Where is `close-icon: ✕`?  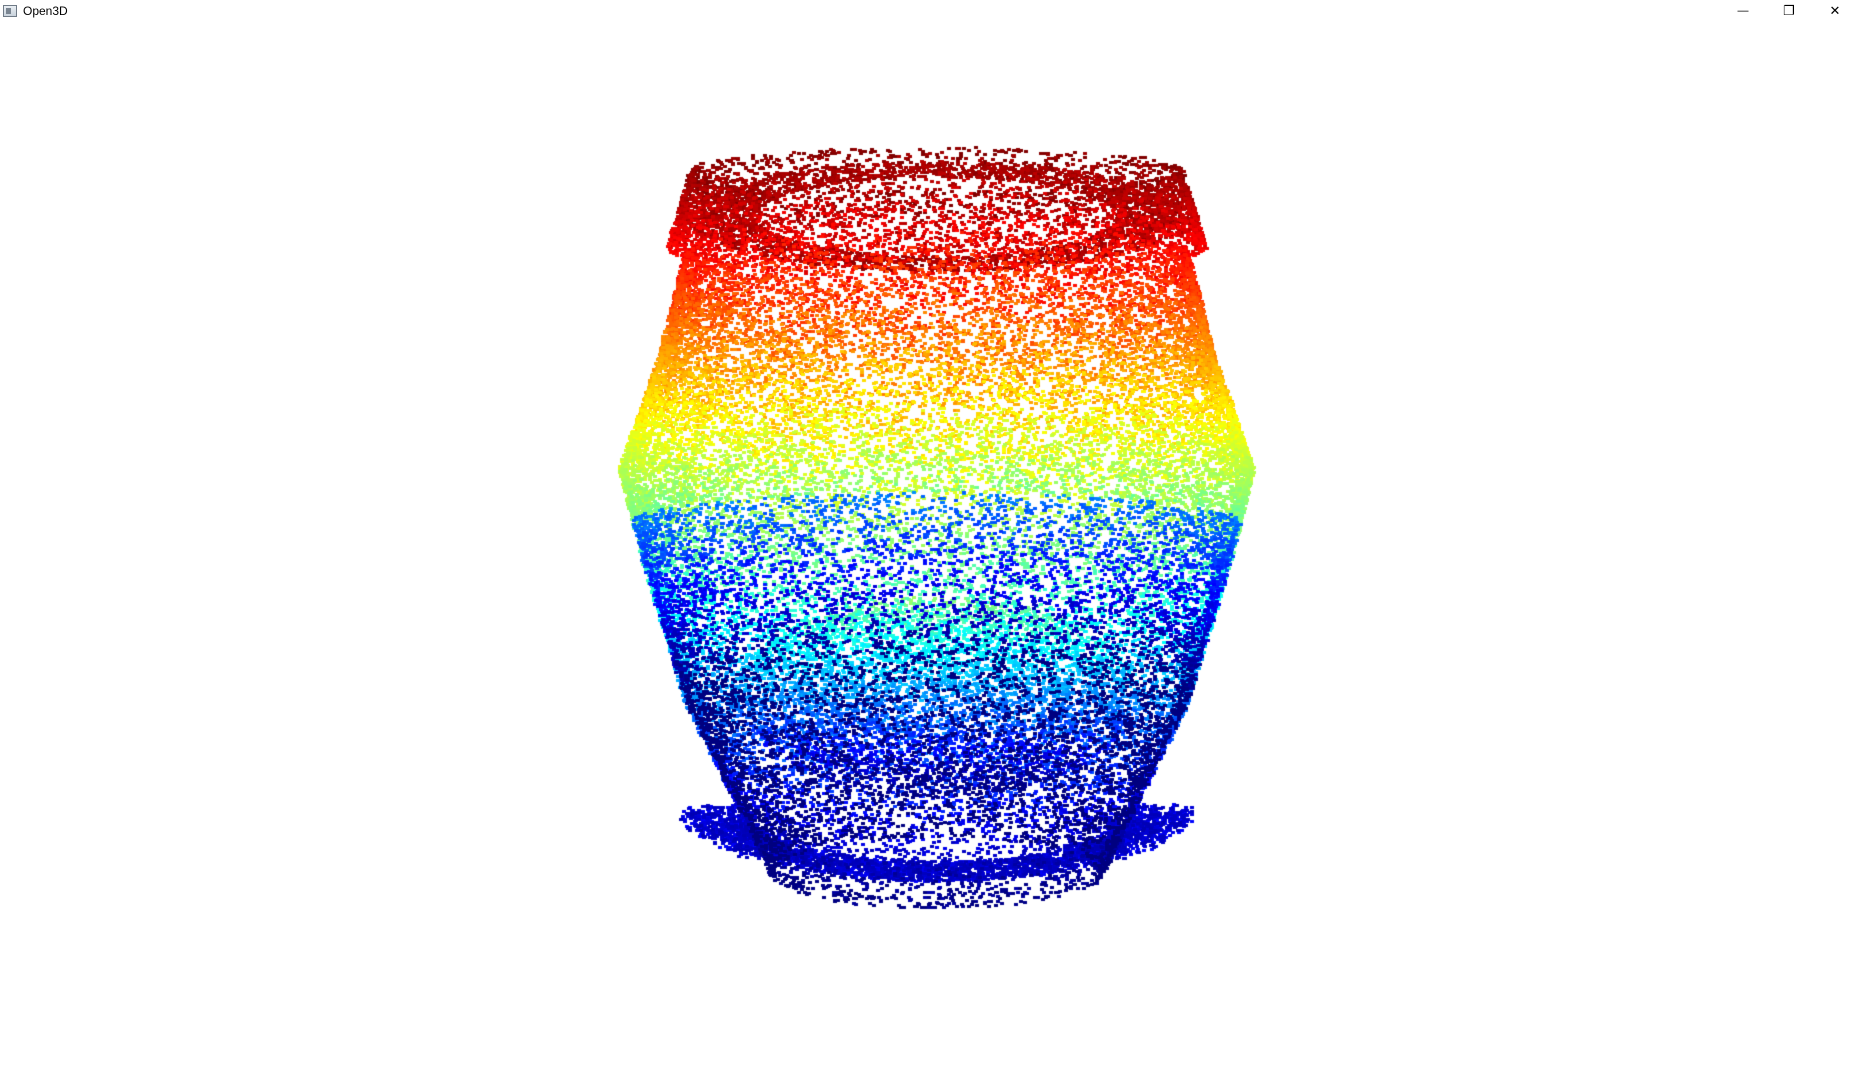
close-icon: ✕ is located at coordinates (1835, 10).